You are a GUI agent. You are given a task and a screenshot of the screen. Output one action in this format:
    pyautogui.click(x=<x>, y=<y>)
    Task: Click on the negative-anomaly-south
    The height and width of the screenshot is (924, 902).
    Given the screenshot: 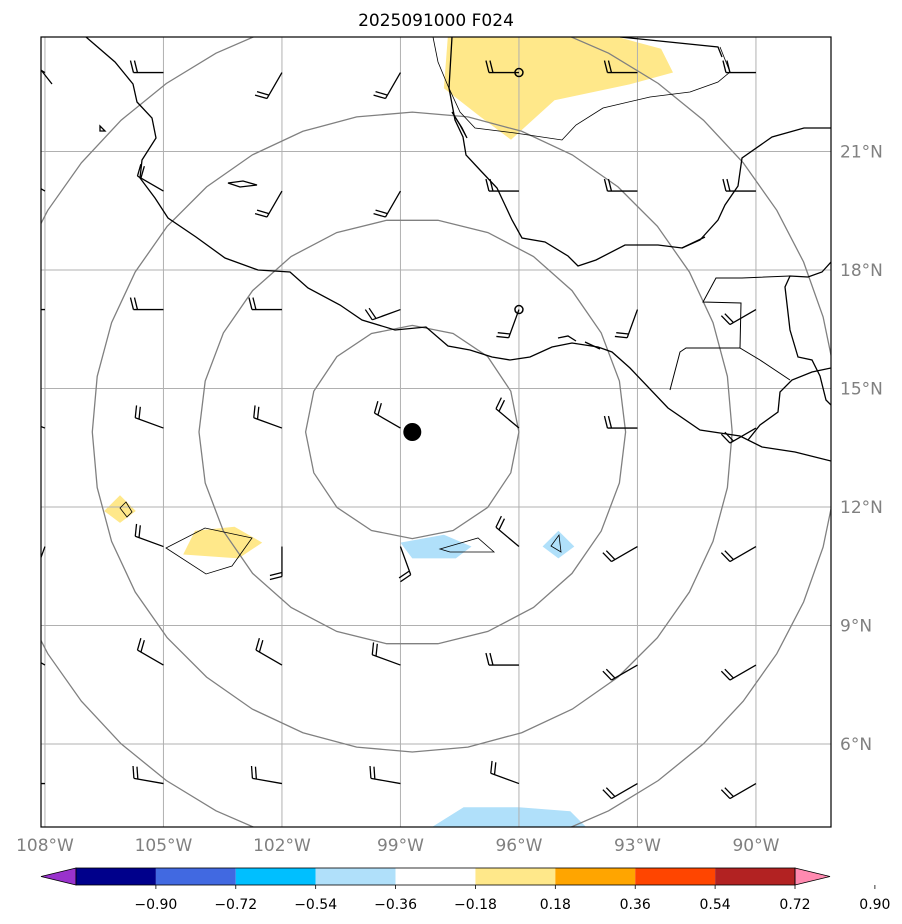 What is the action you would take?
    pyautogui.click(x=509, y=817)
    